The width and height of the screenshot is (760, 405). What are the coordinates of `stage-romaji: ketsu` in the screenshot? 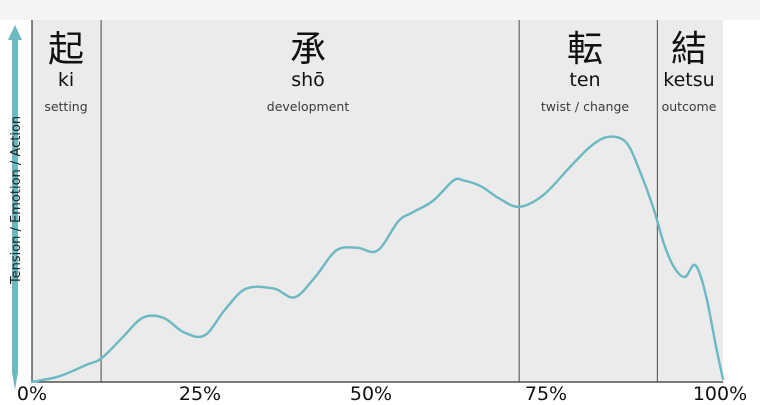 It's located at (688, 80).